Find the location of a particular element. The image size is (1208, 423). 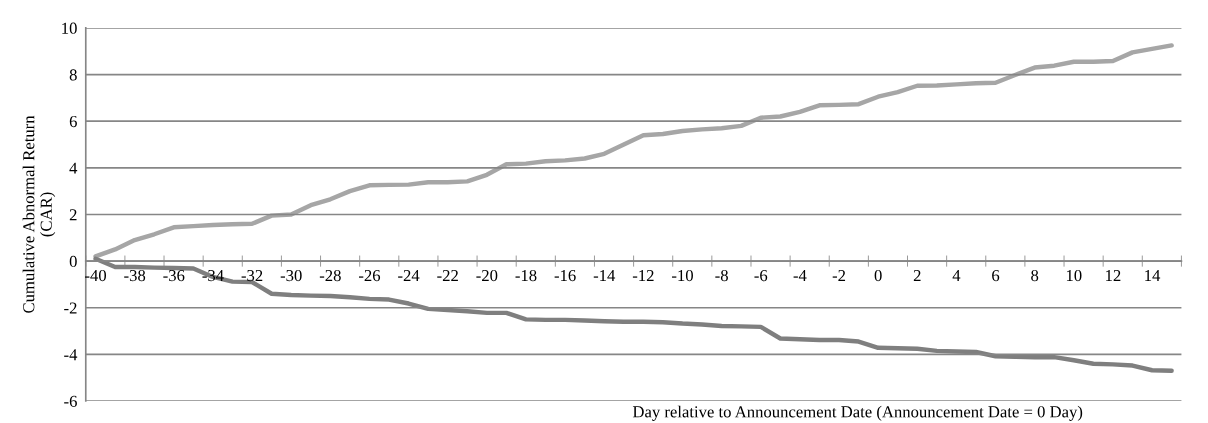

x-tick-label: 12 is located at coordinates (1113, 275).